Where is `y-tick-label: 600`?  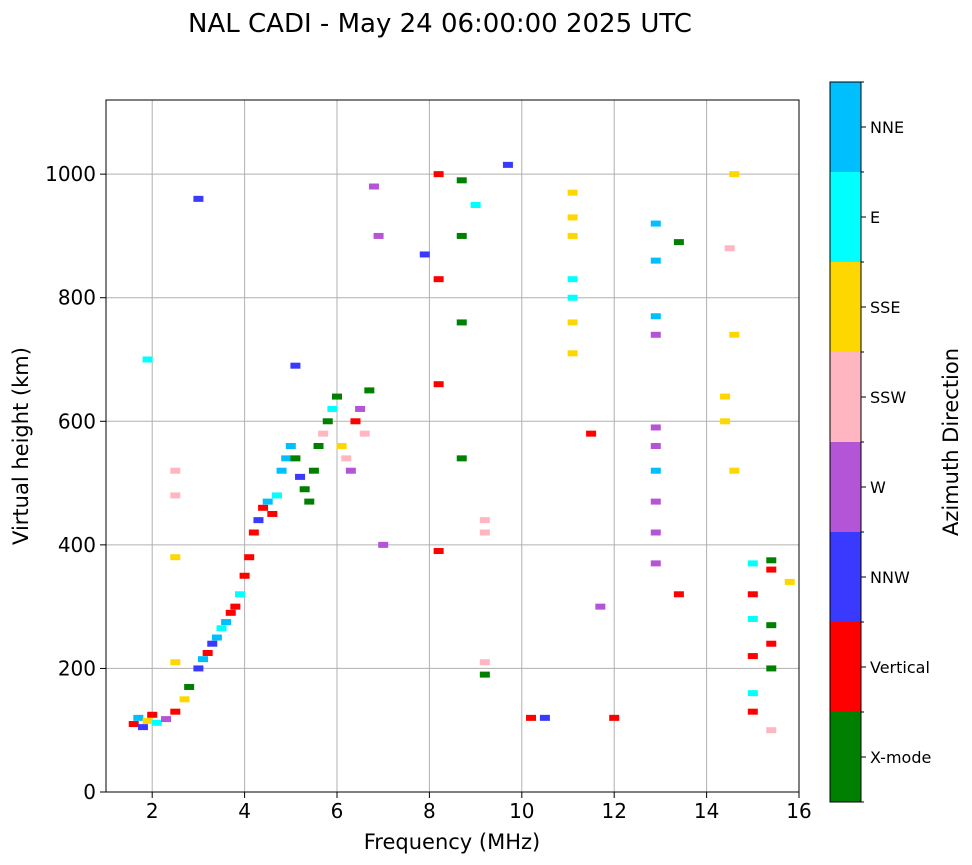
y-tick-label: 600 is located at coordinates (77, 421).